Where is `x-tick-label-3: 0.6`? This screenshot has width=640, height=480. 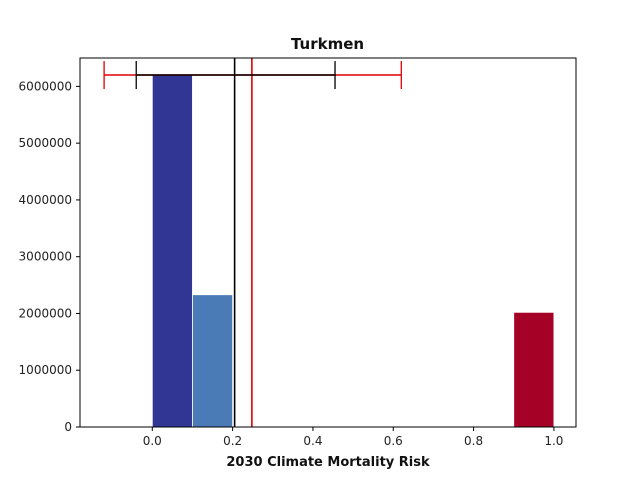 x-tick-label-3: 0.6 is located at coordinates (393, 441).